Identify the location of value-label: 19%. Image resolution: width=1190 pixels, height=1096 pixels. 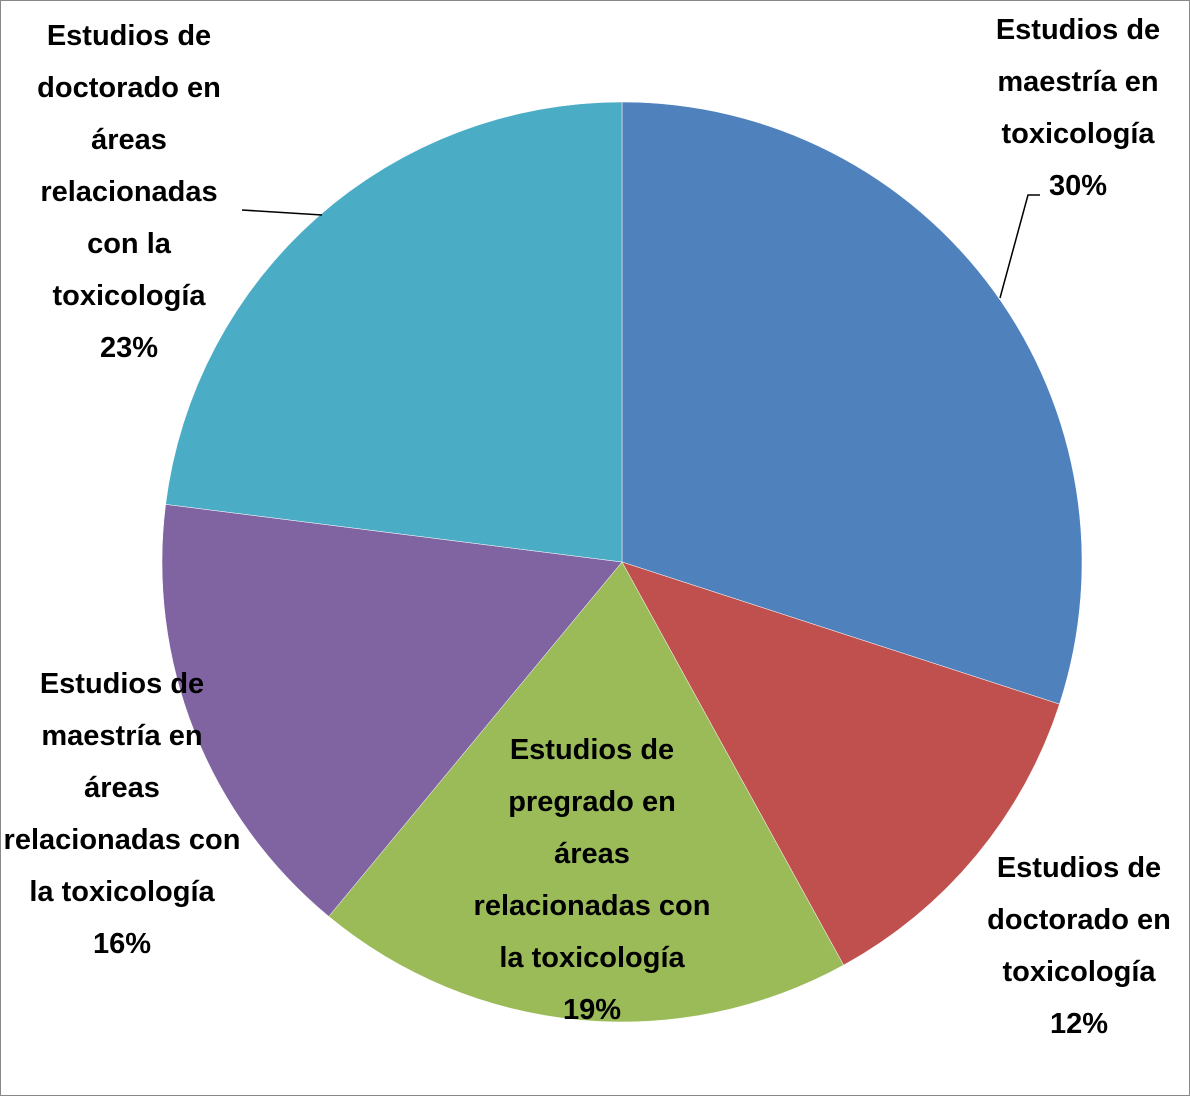
(592, 1010).